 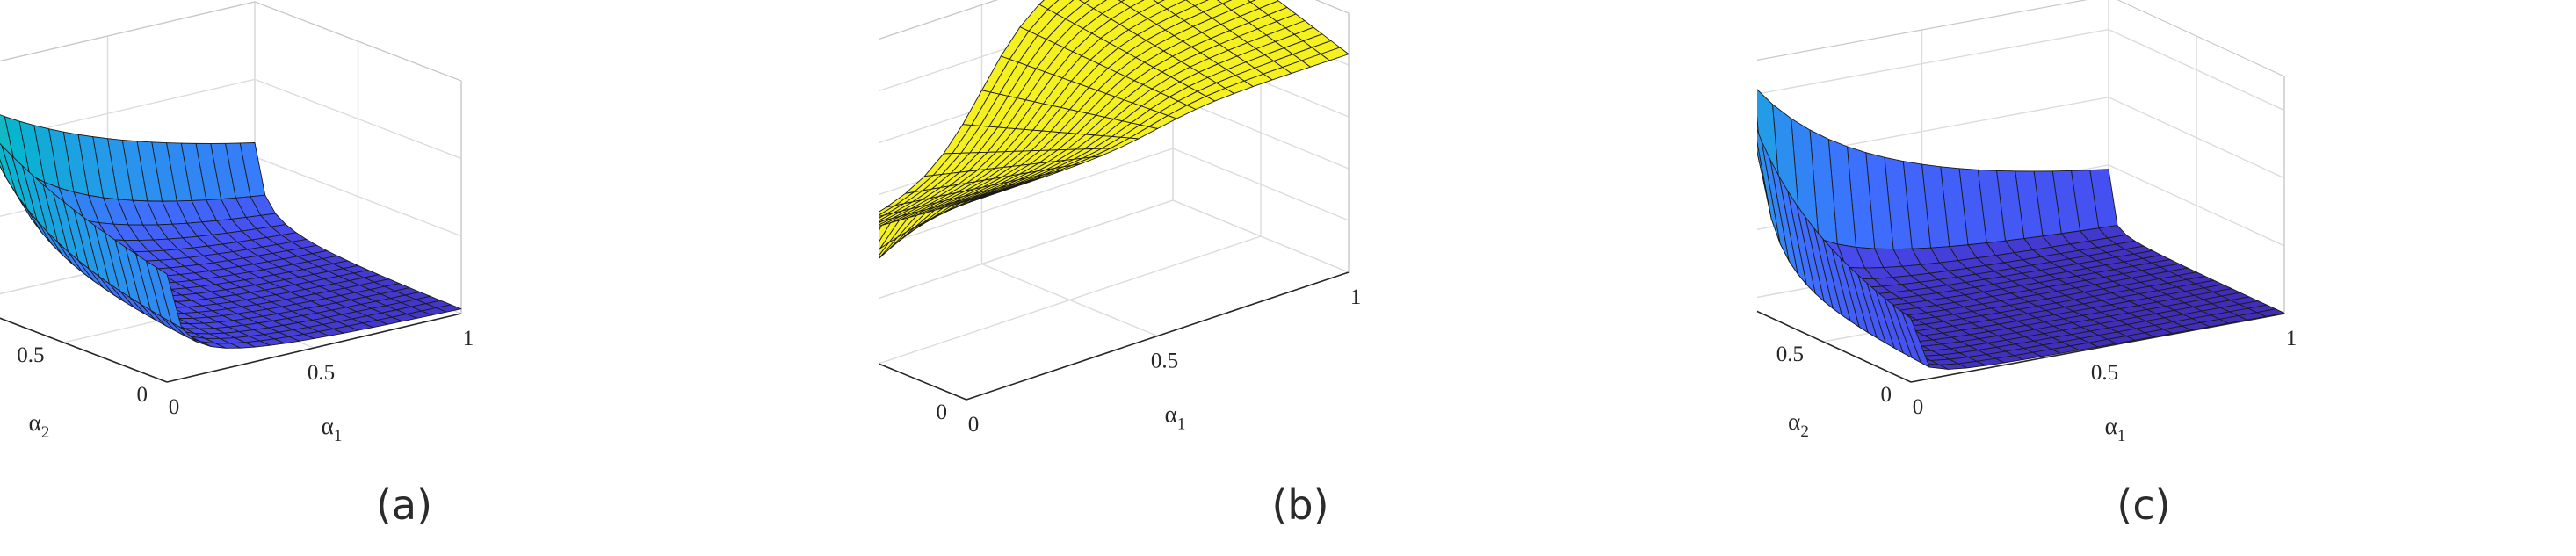 What do you see at coordinates (1300, 505) in the screenshot?
I see `caption-b: (b)` at bounding box center [1300, 505].